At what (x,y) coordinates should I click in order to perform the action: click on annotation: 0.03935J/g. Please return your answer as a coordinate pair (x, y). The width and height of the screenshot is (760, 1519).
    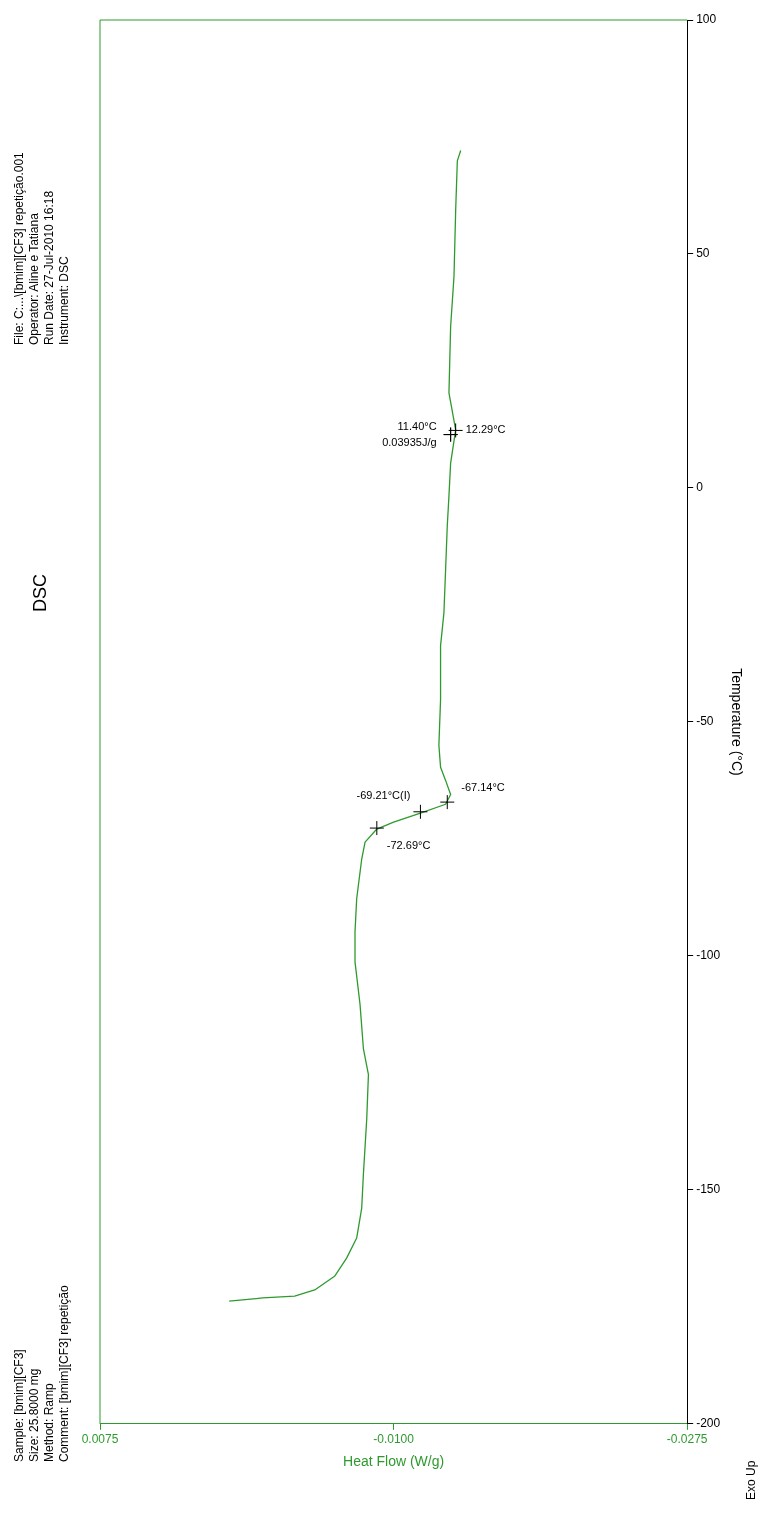
    Looking at the image, I should click on (409, 441).